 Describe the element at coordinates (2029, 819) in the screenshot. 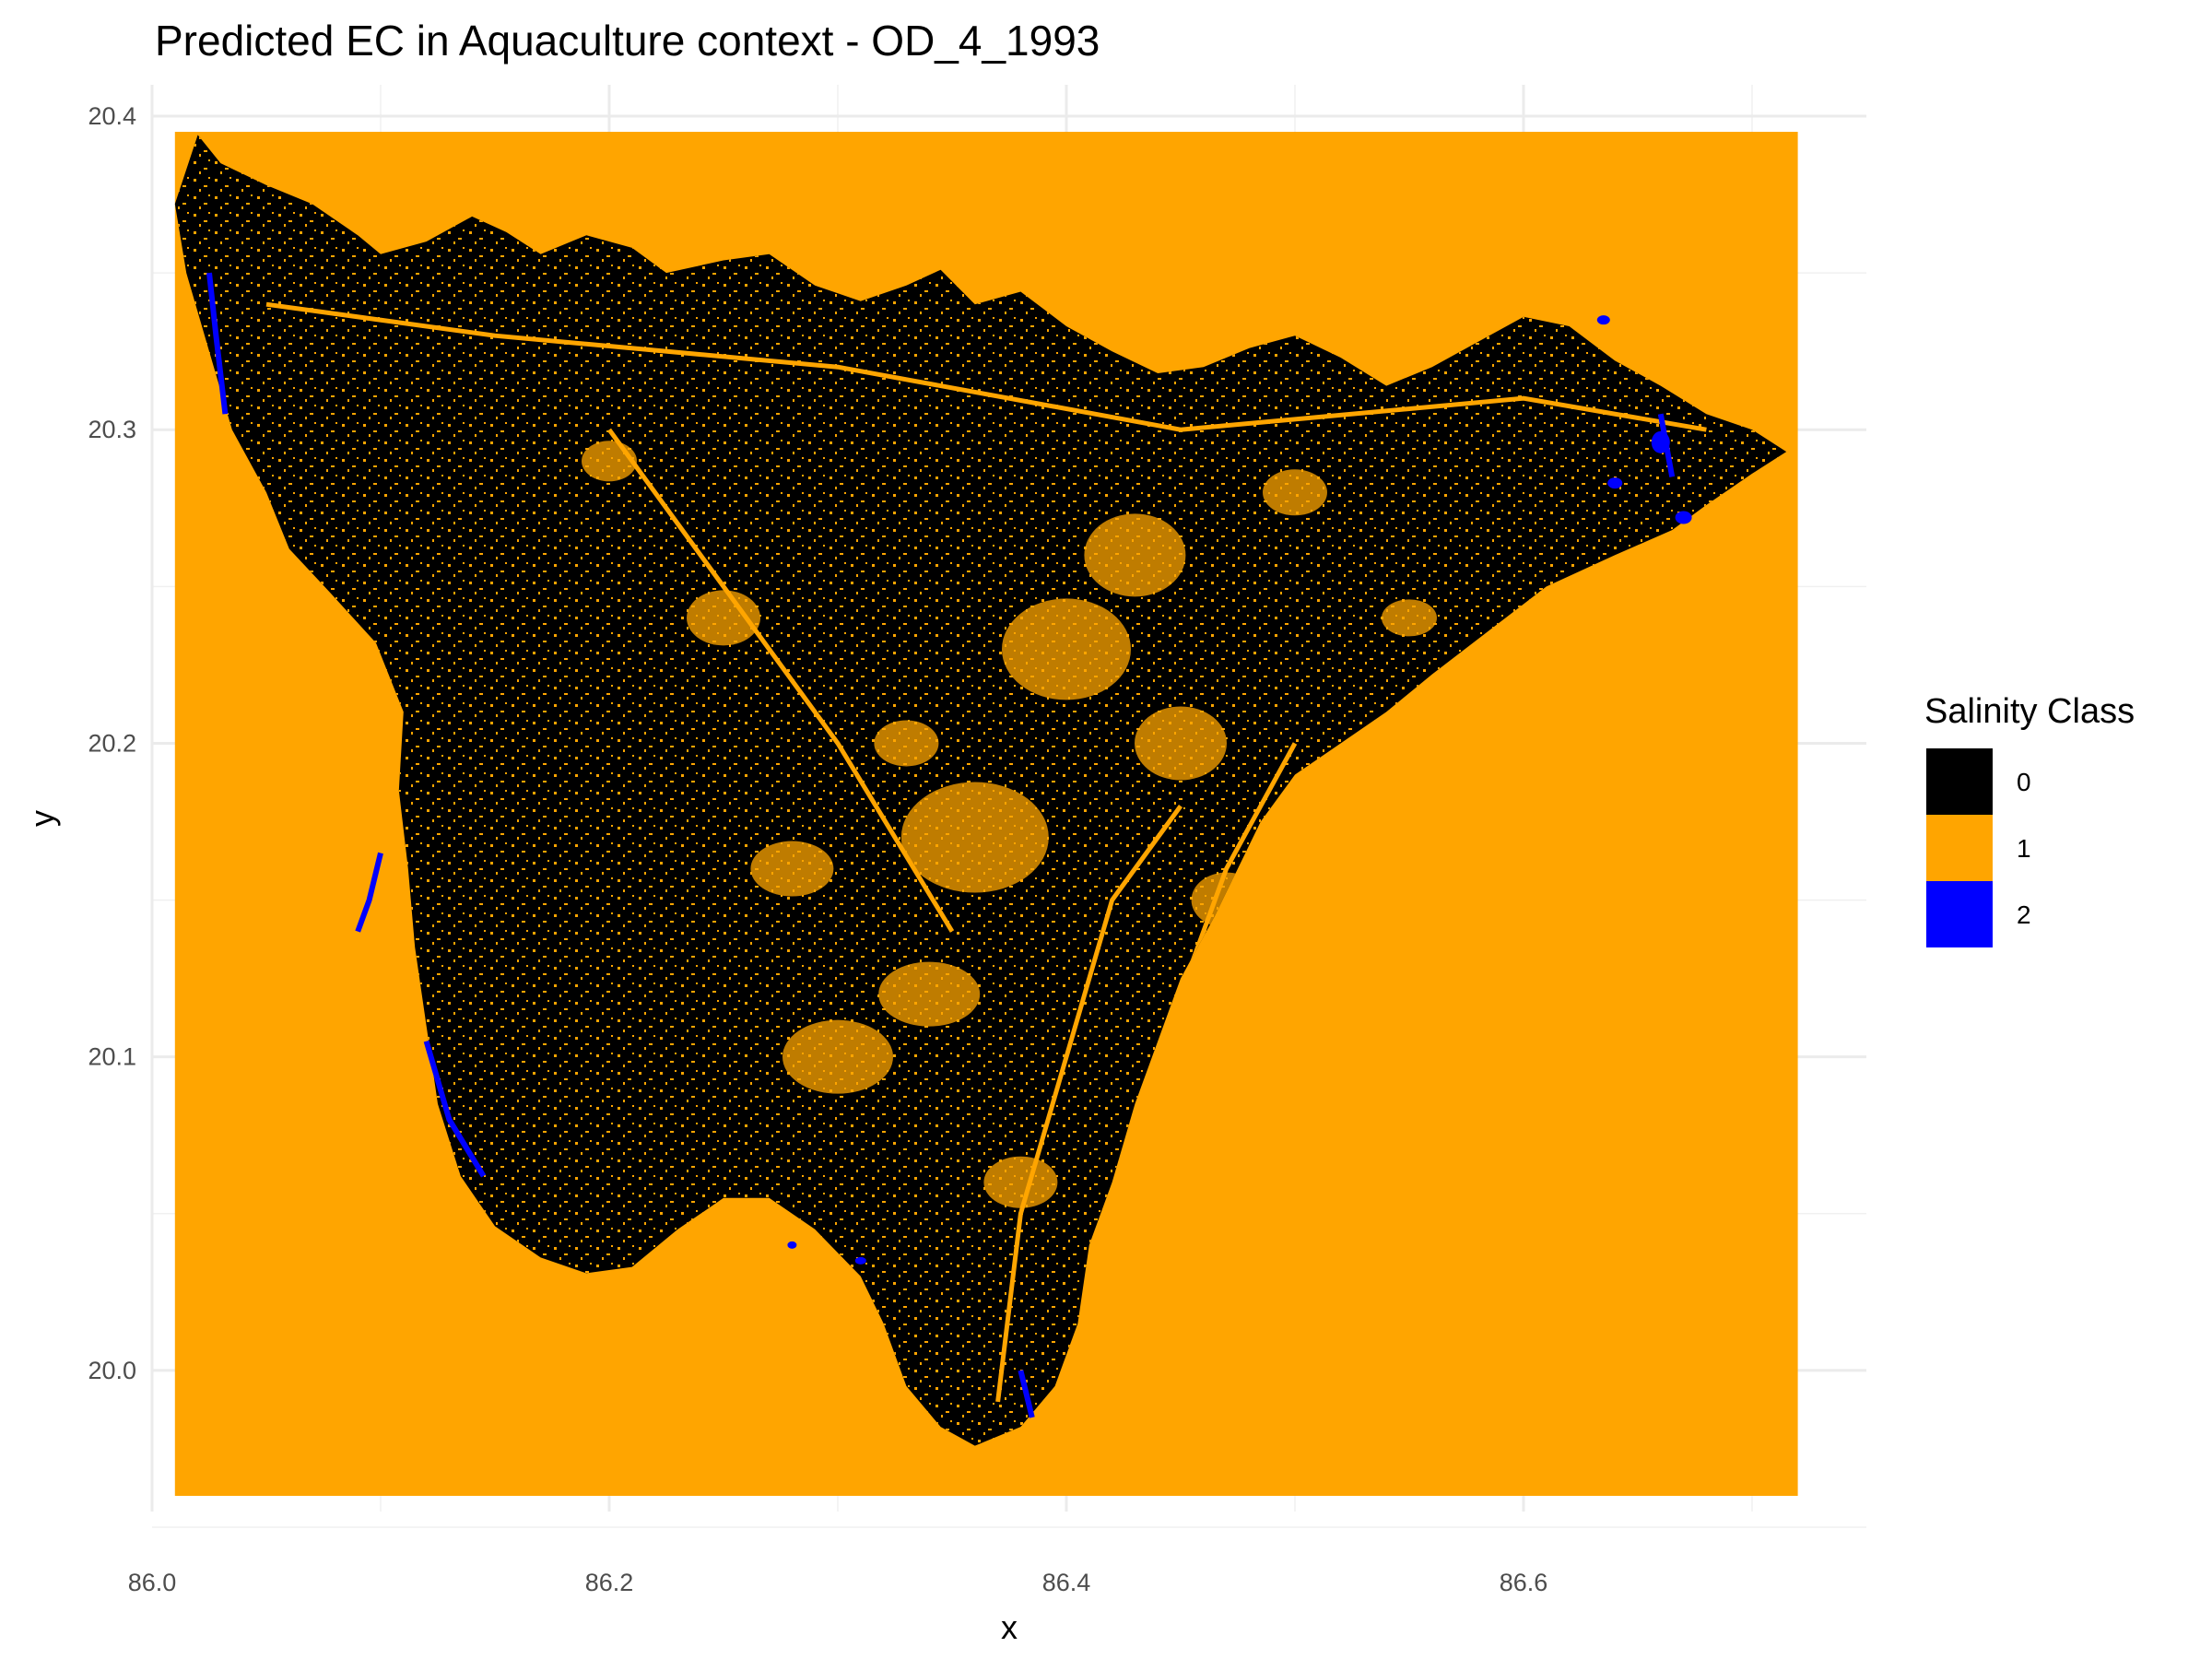

I see `legend: Salinity Class 0 1 2` at that location.